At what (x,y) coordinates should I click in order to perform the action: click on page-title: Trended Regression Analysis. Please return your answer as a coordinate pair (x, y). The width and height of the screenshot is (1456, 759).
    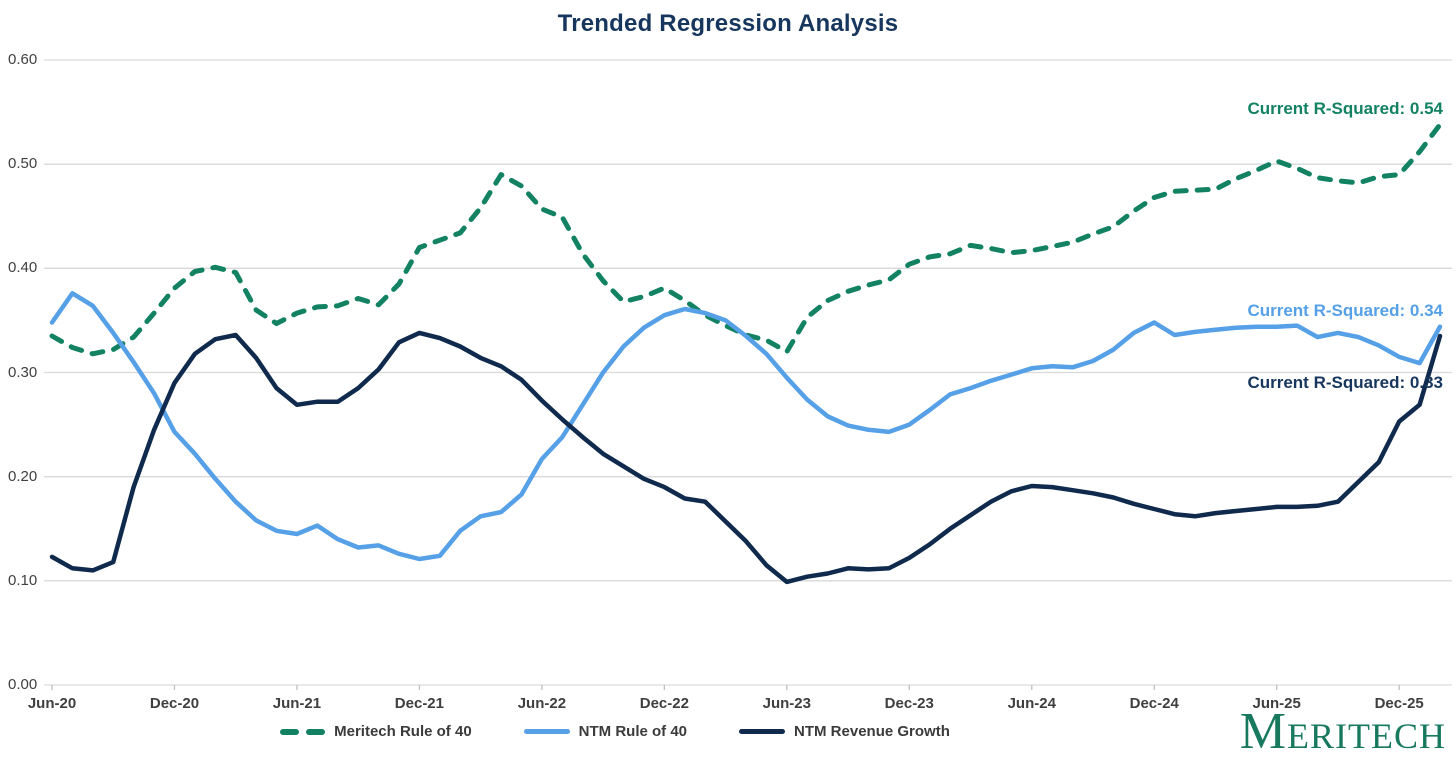
    Looking at the image, I should click on (728, 23).